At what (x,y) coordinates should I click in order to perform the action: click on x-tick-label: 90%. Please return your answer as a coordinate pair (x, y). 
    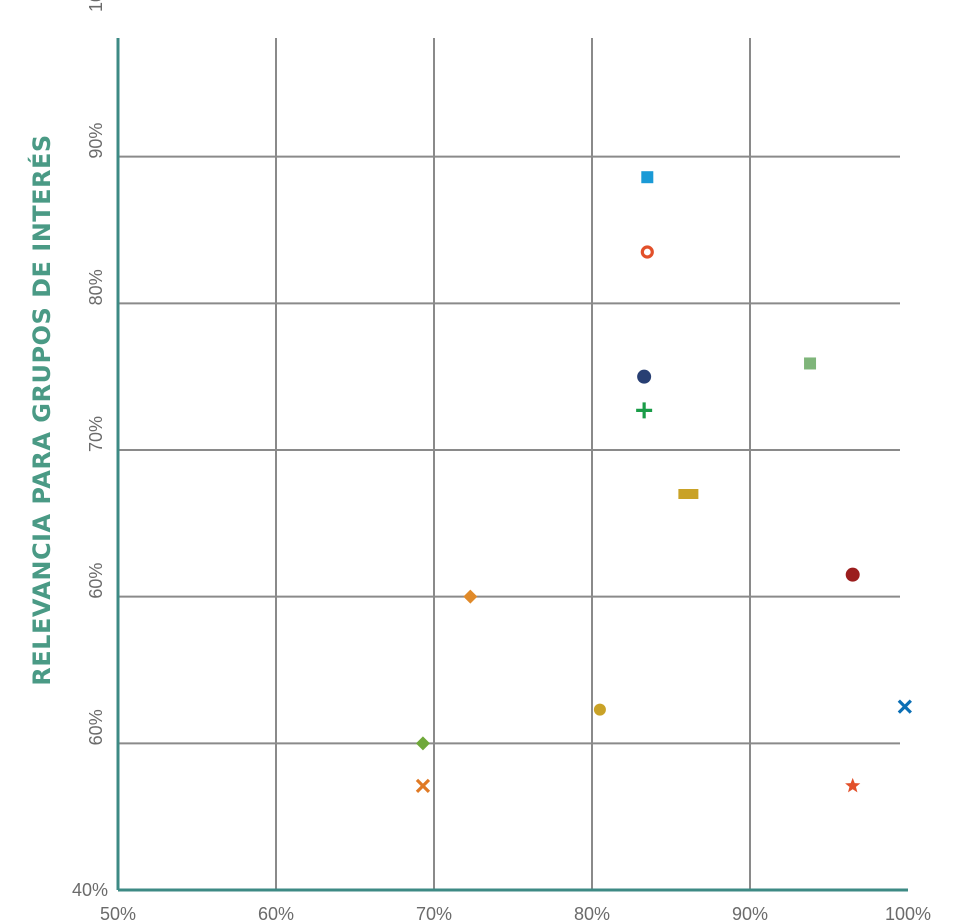
    Looking at the image, I should click on (750, 914).